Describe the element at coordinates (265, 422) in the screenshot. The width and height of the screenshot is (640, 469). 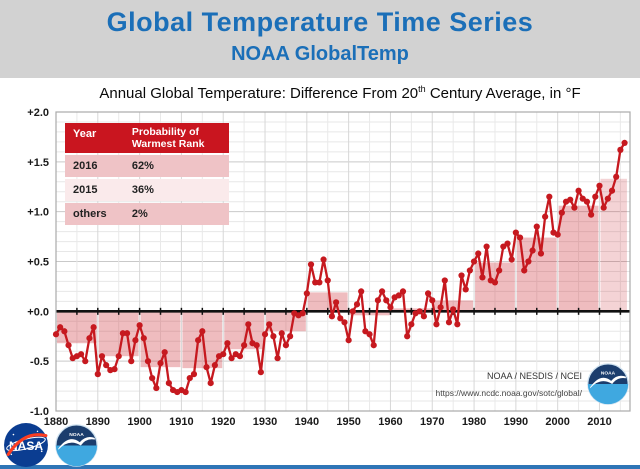
I see `x-axis-tick-label: 1930` at that location.